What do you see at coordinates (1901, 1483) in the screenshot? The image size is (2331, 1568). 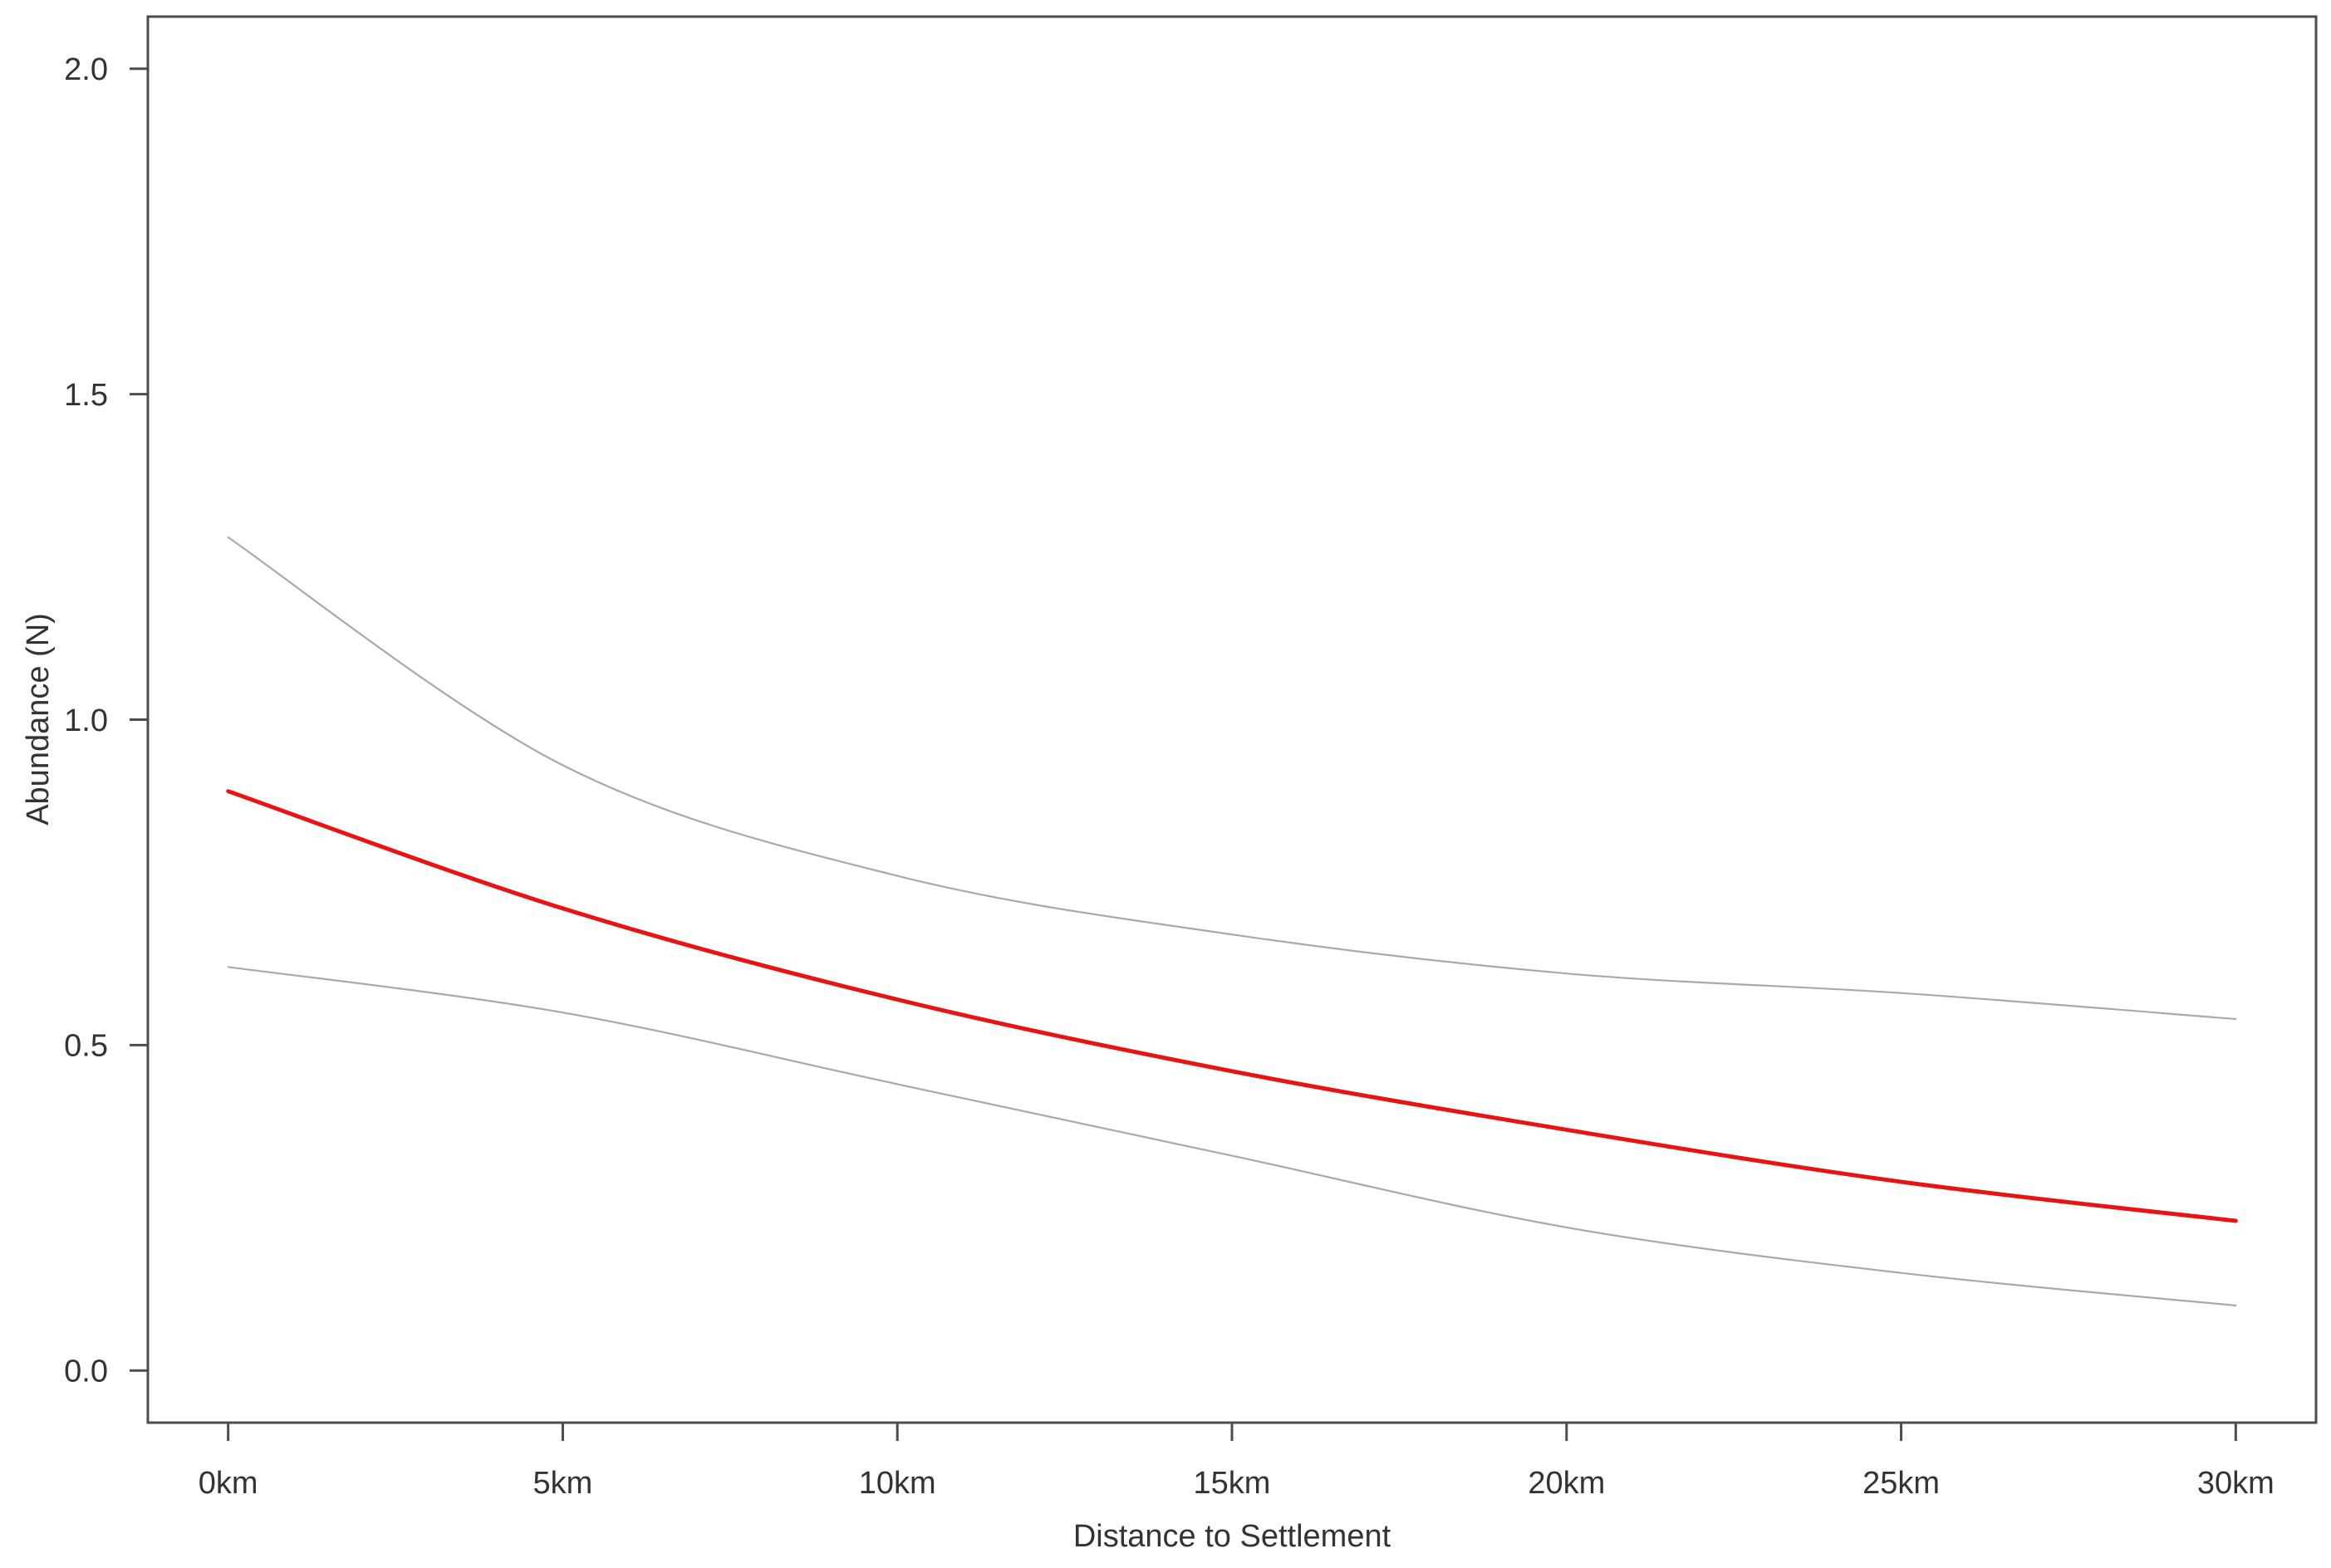 I see `x-tick-label: 25km` at bounding box center [1901, 1483].